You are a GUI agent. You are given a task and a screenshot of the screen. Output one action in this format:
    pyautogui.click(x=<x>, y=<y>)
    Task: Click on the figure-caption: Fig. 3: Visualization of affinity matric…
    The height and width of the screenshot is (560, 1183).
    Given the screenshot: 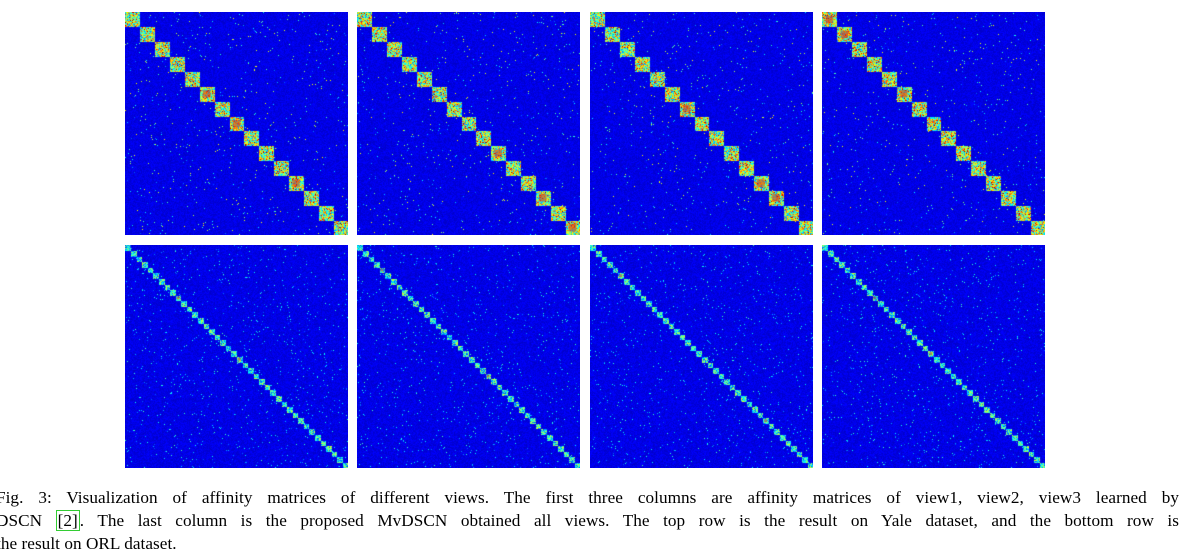 What is the action you would take?
    pyautogui.click(x=589, y=520)
    